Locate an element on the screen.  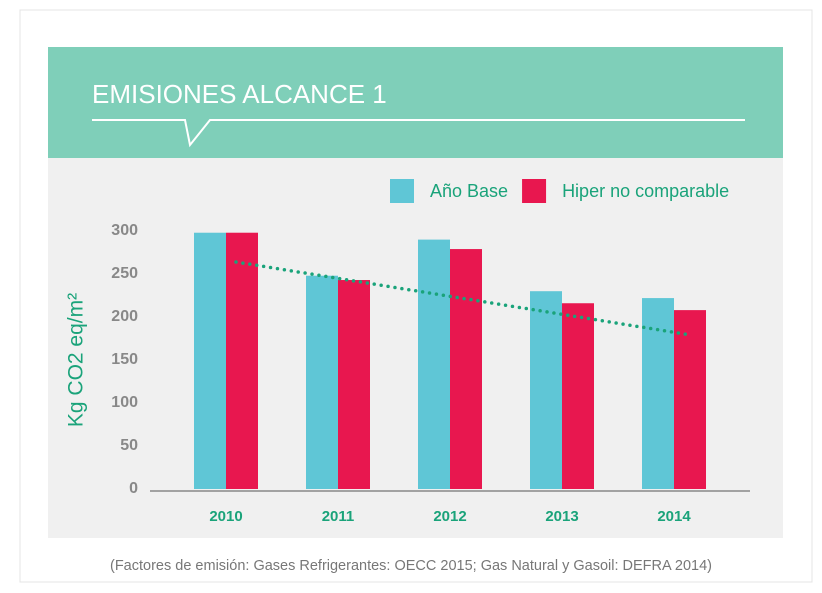
legend-label: Hiper no comparable is located at coordinates (645, 191).